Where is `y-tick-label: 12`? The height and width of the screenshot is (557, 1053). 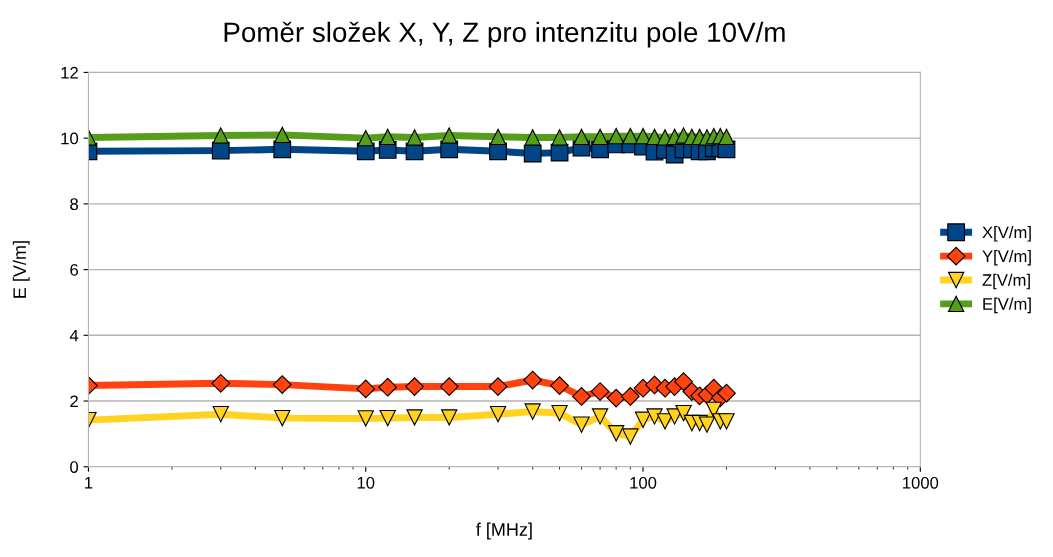 y-tick-label: 12 is located at coordinates (69, 72).